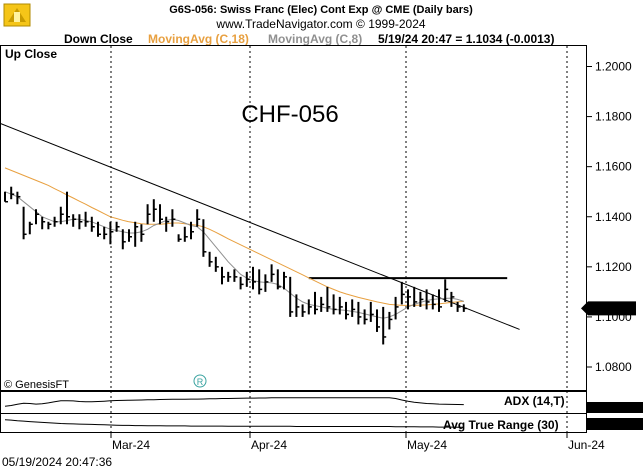 This screenshot has width=643, height=470. I want to click on atr-line, so click(234, 423).